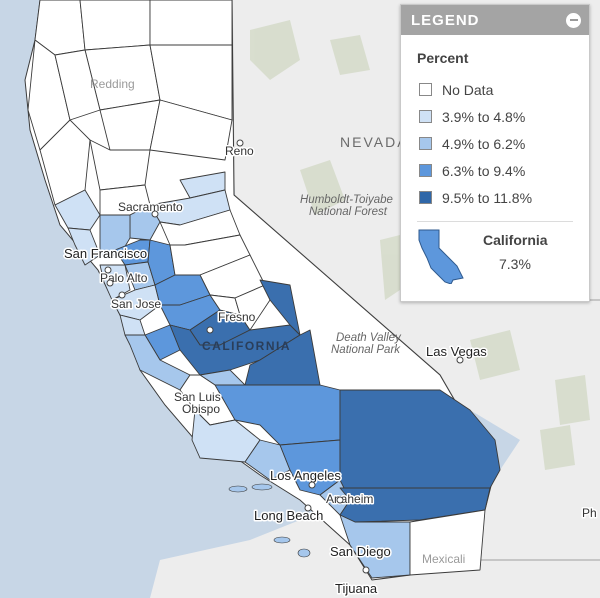 Image resolution: width=600 pixels, height=598 pixels. What do you see at coordinates (484, 170) in the screenshot?
I see `legend-item-label: 6.3% to 9.4%` at bounding box center [484, 170].